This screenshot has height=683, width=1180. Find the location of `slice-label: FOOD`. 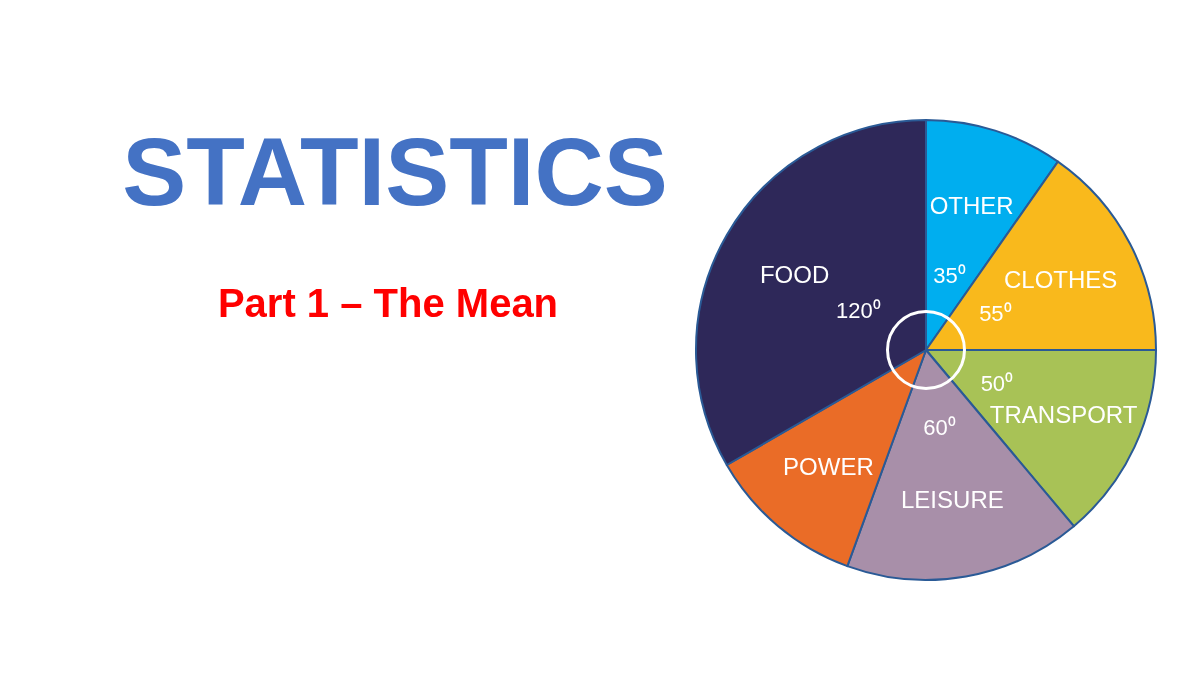

slice-label: FOOD is located at coordinates (794, 274).